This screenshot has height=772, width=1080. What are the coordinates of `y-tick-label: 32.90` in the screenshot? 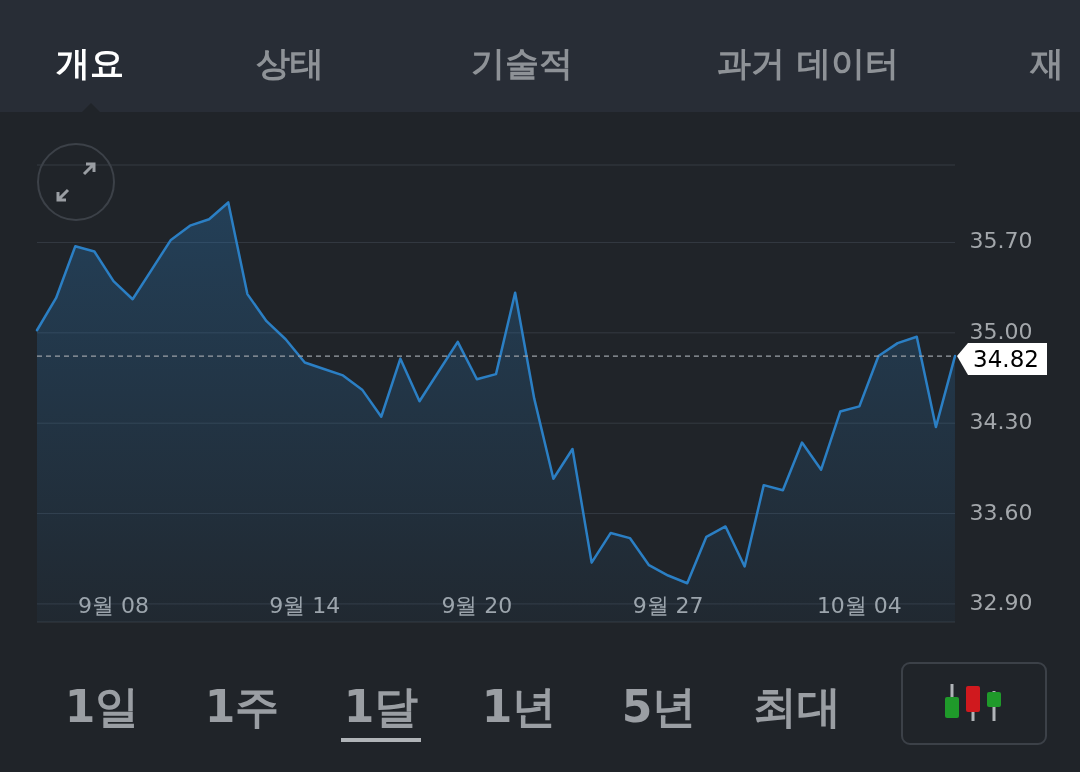 It's located at (1001, 602).